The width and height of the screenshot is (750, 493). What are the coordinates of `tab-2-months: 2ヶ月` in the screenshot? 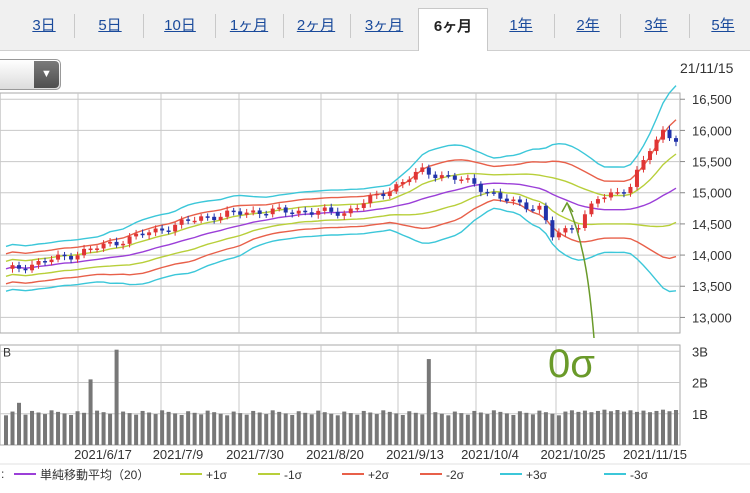 It's located at (316, 25).